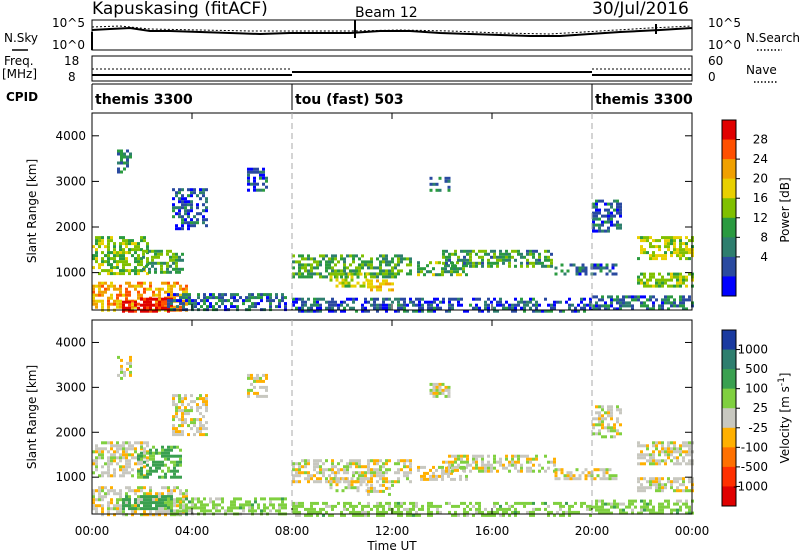 This screenshot has height=558, width=800. What do you see at coordinates (760, 140) in the screenshot?
I see `colorbar-tick-label: 28` at bounding box center [760, 140].